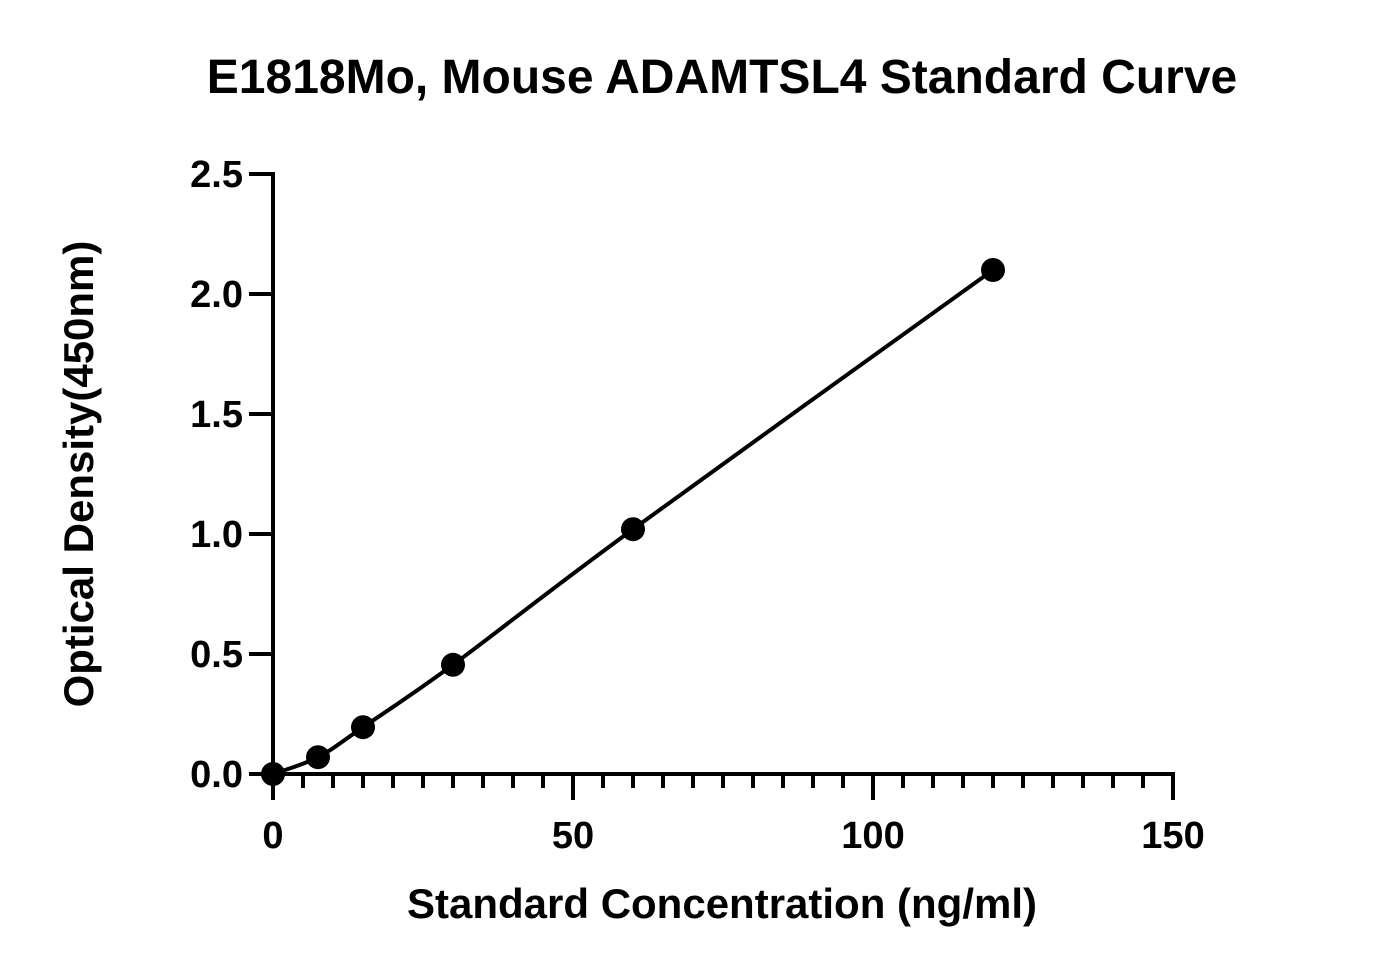 This screenshot has height=975, width=1395. What do you see at coordinates (231, 475) in the screenshot?
I see `y-ticks: 0.0 0.5 1.0 1.5 2.0 2.5` at bounding box center [231, 475].